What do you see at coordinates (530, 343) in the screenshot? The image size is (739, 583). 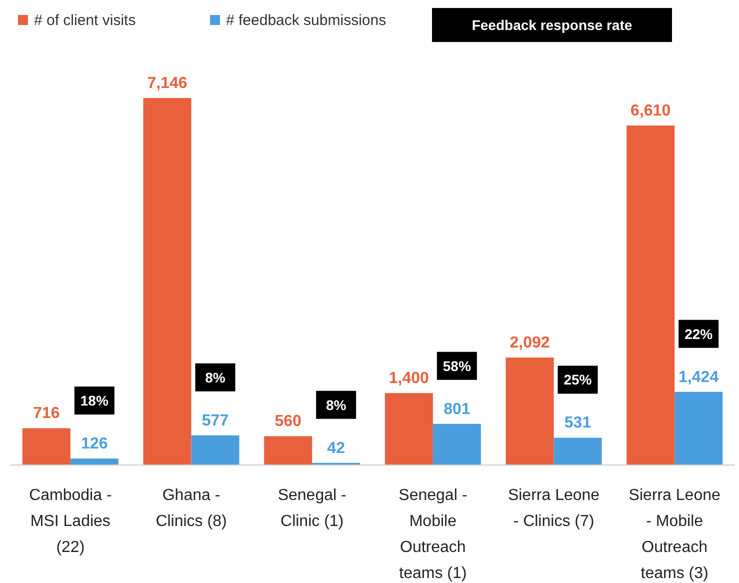 I see `data-label: 2,092` at bounding box center [530, 343].